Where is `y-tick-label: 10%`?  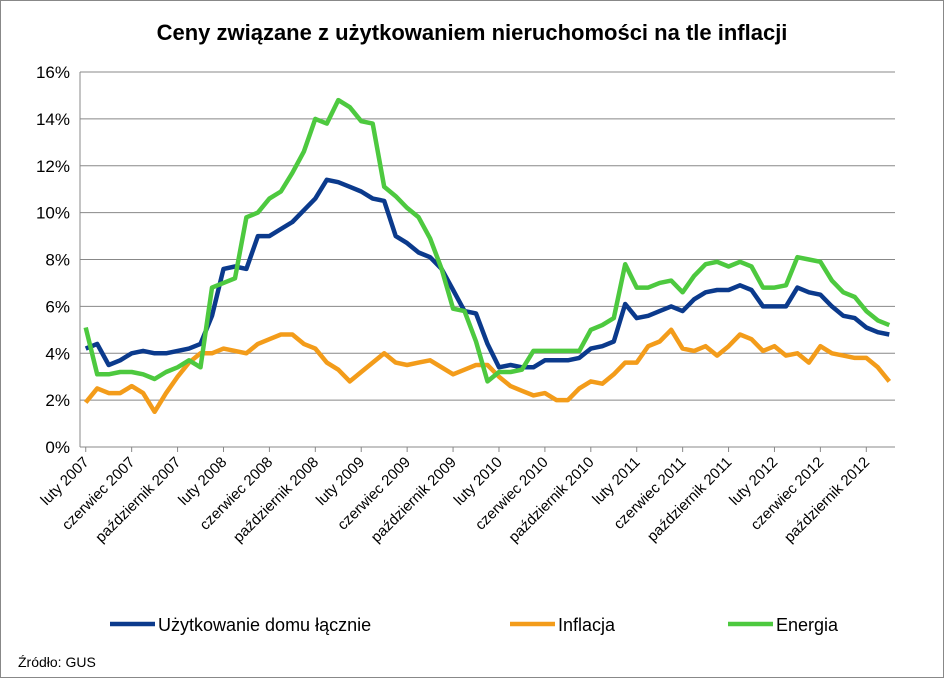 y-tick-label: 10% is located at coordinates (53, 213).